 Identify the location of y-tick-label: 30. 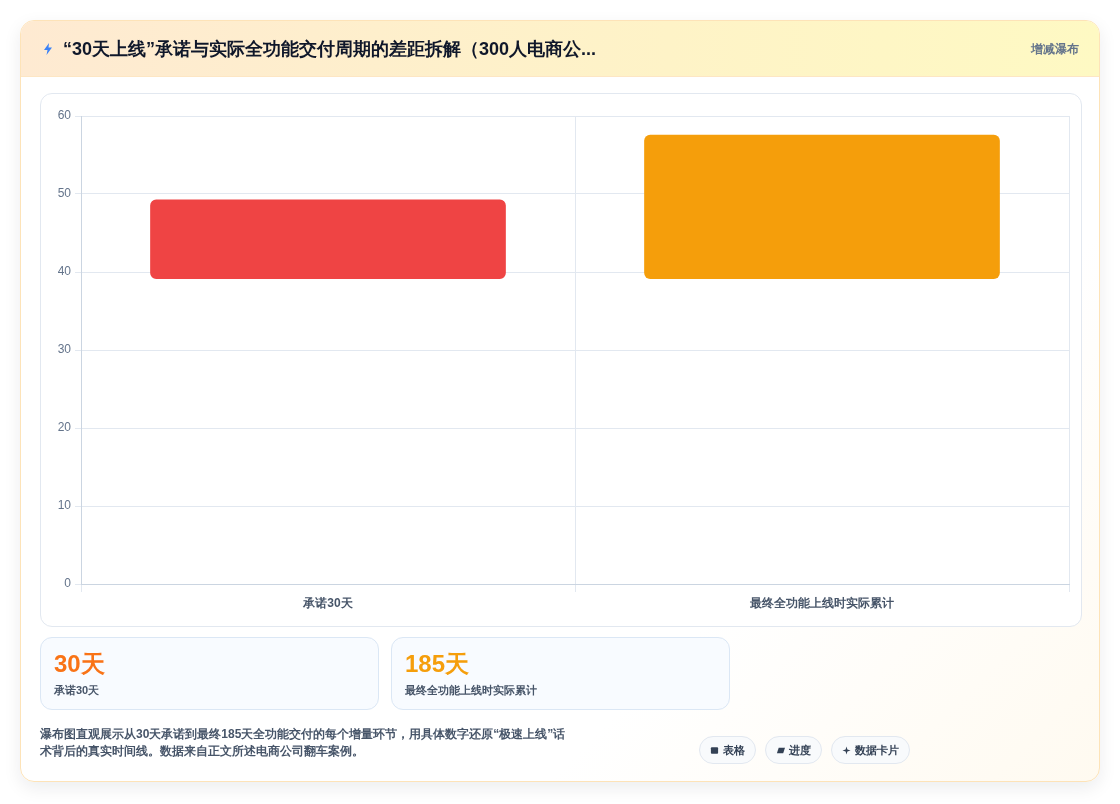
(64, 349).